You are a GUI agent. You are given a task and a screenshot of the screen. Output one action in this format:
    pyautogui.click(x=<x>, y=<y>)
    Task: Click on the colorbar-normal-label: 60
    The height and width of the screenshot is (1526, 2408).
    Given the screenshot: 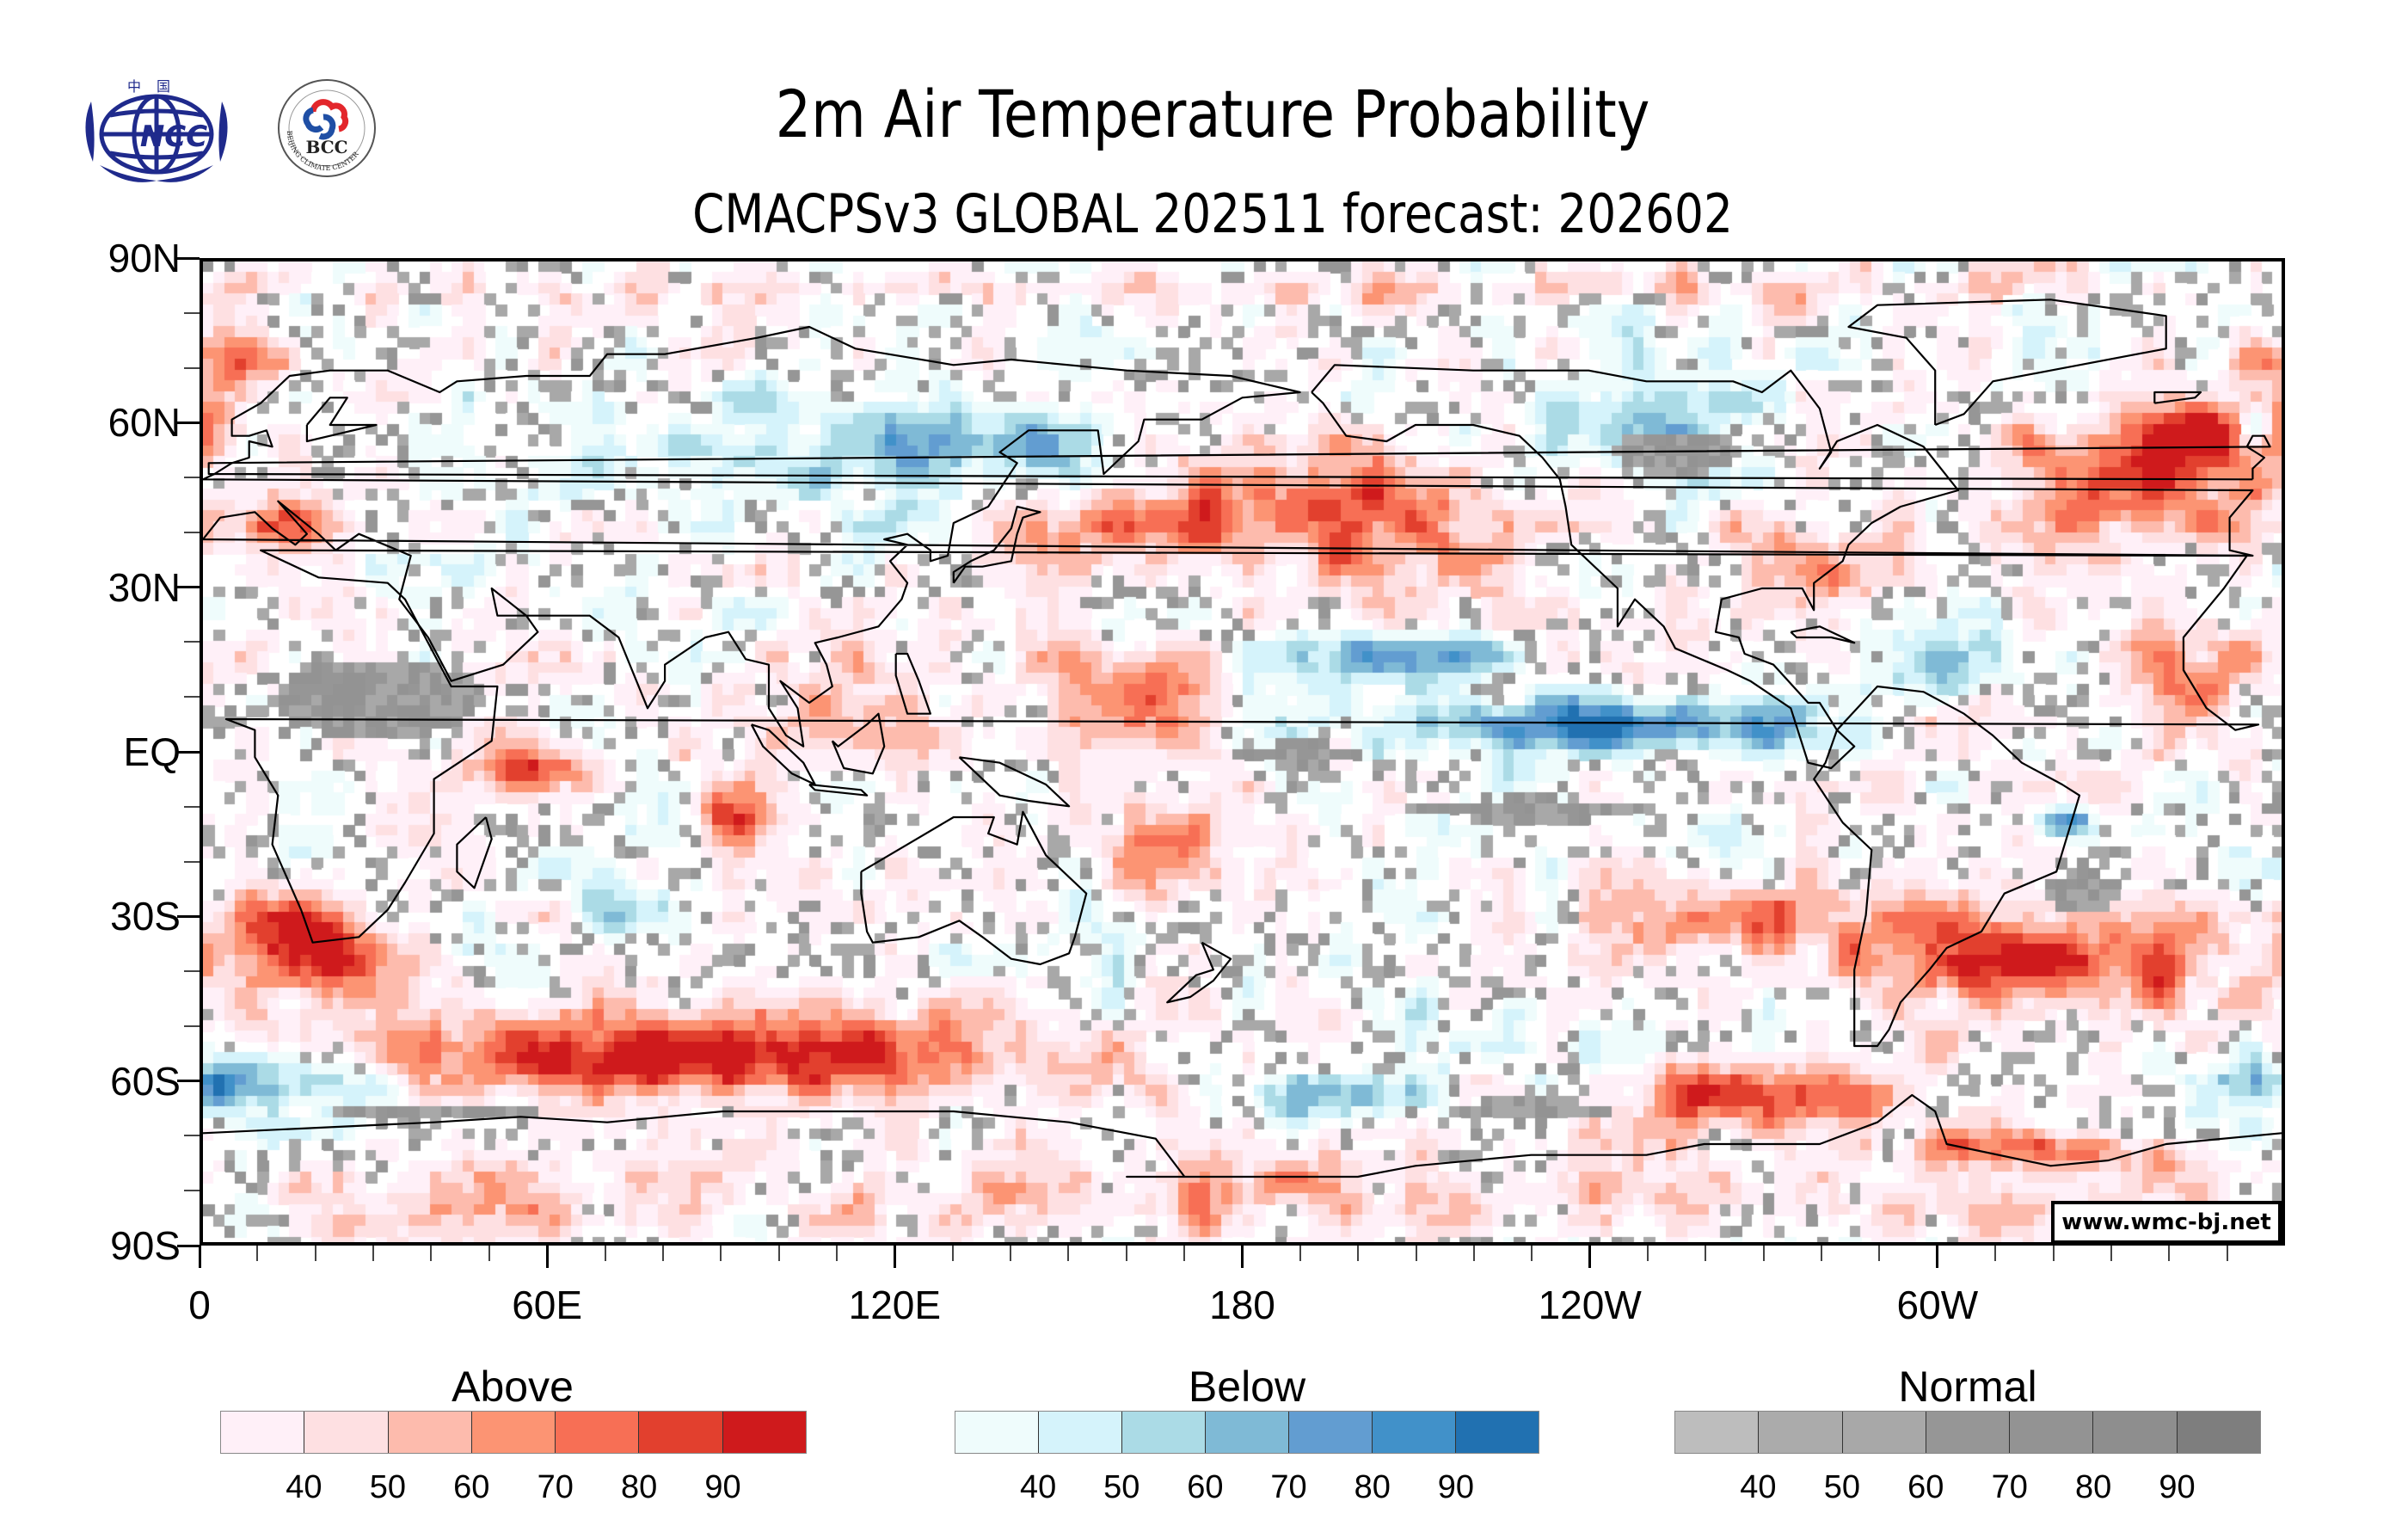 What is the action you would take?
    pyautogui.click(x=1925, y=1487)
    